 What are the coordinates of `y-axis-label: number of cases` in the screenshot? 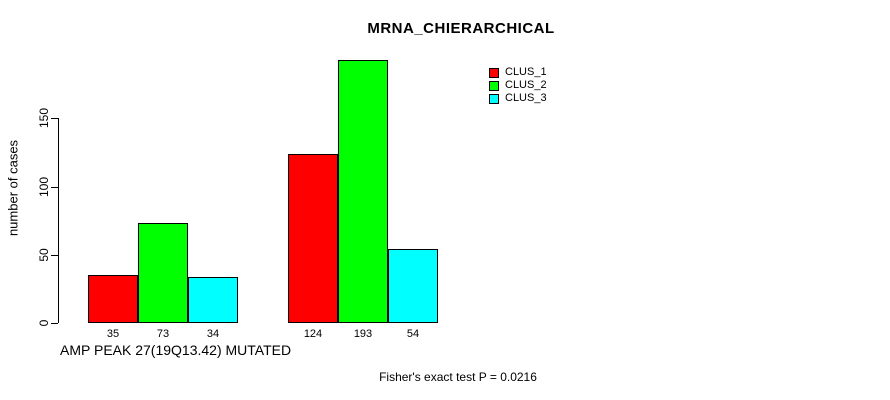 It's located at (13, 188).